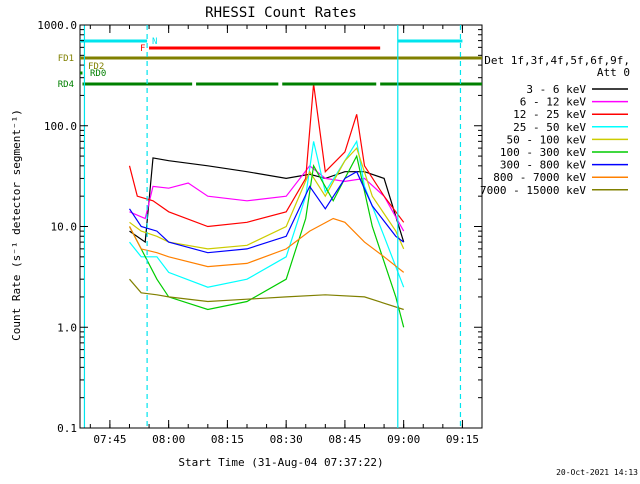 This screenshot has width=640, height=484. What do you see at coordinates (553, 102) in the screenshot?
I see `legend-label-1: 6 - 12 keV` at bounding box center [553, 102].